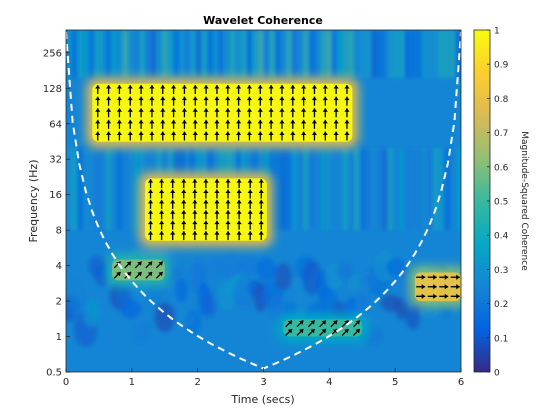  Describe the element at coordinates (501, 339) in the screenshot. I see `colorbar-tick-label: 0.1` at that location.